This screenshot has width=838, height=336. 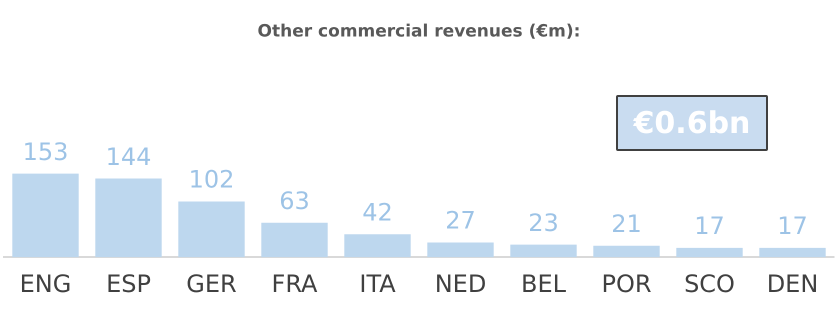 I want to click on data-label: 27, so click(x=460, y=220).